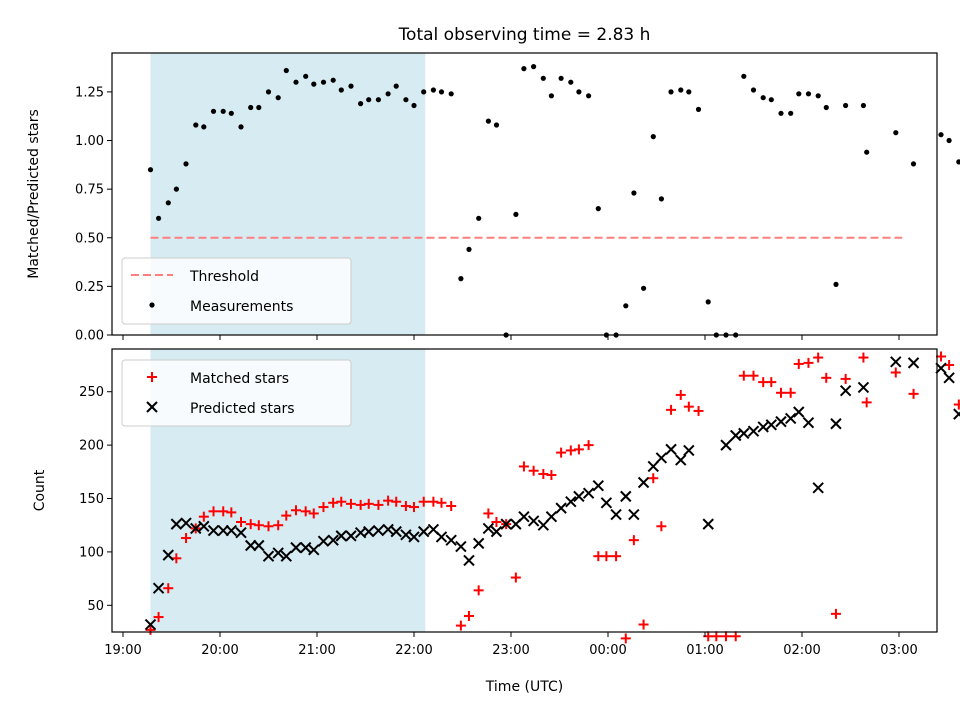 This screenshot has width=960, height=720. Describe the element at coordinates (152, 377) in the screenshot. I see `legend-plus-marker` at that location.